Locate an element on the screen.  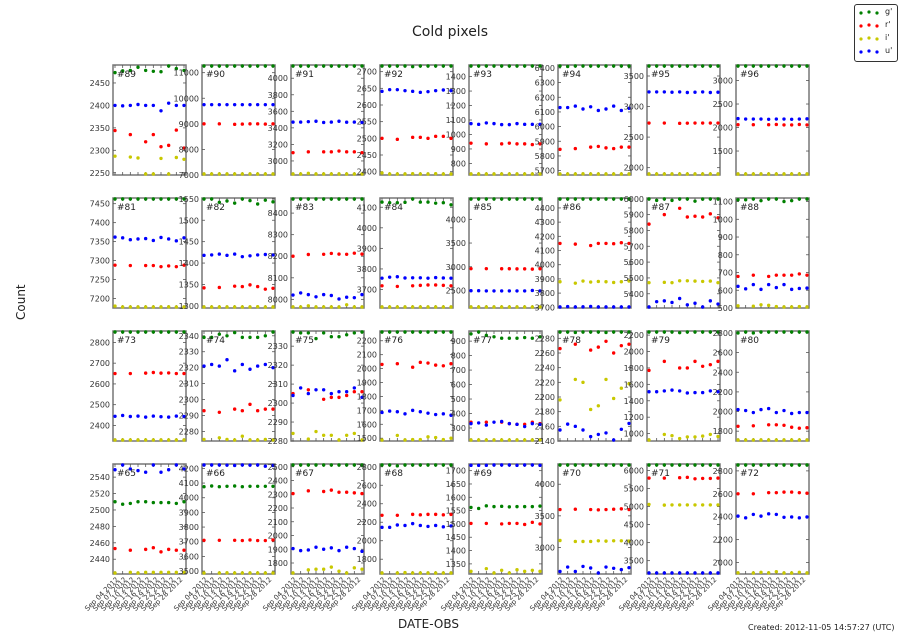
panel-78: 2140 2160 2180 2200 2220 2240 2260 2280 #78 is located at coordinates (583, 388).